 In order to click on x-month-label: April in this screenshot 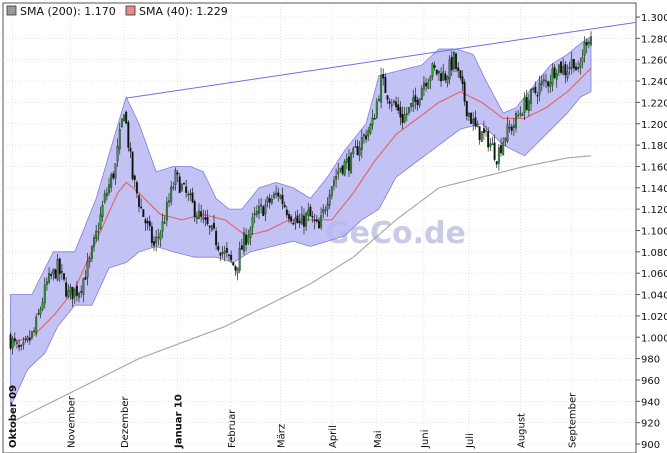, I will do `click(333, 436)`.